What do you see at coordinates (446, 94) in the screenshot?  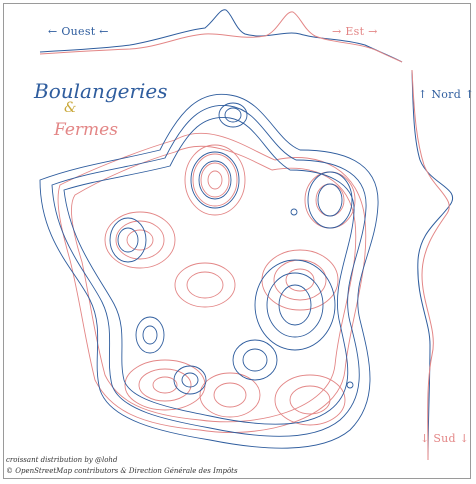 I see `axis-label-north: ↑ Nord ↑` at bounding box center [446, 94].